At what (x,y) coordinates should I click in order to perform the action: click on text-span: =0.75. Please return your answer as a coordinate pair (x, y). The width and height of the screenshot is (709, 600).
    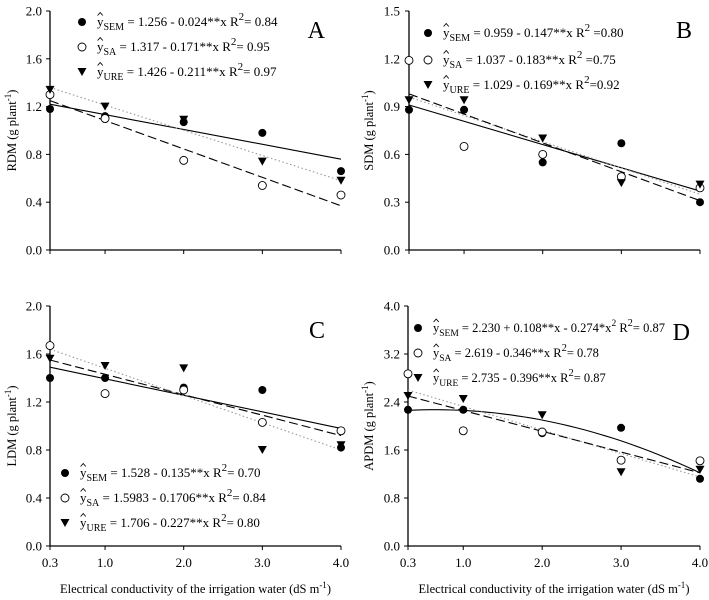
    Looking at the image, I should click on (598, 59).